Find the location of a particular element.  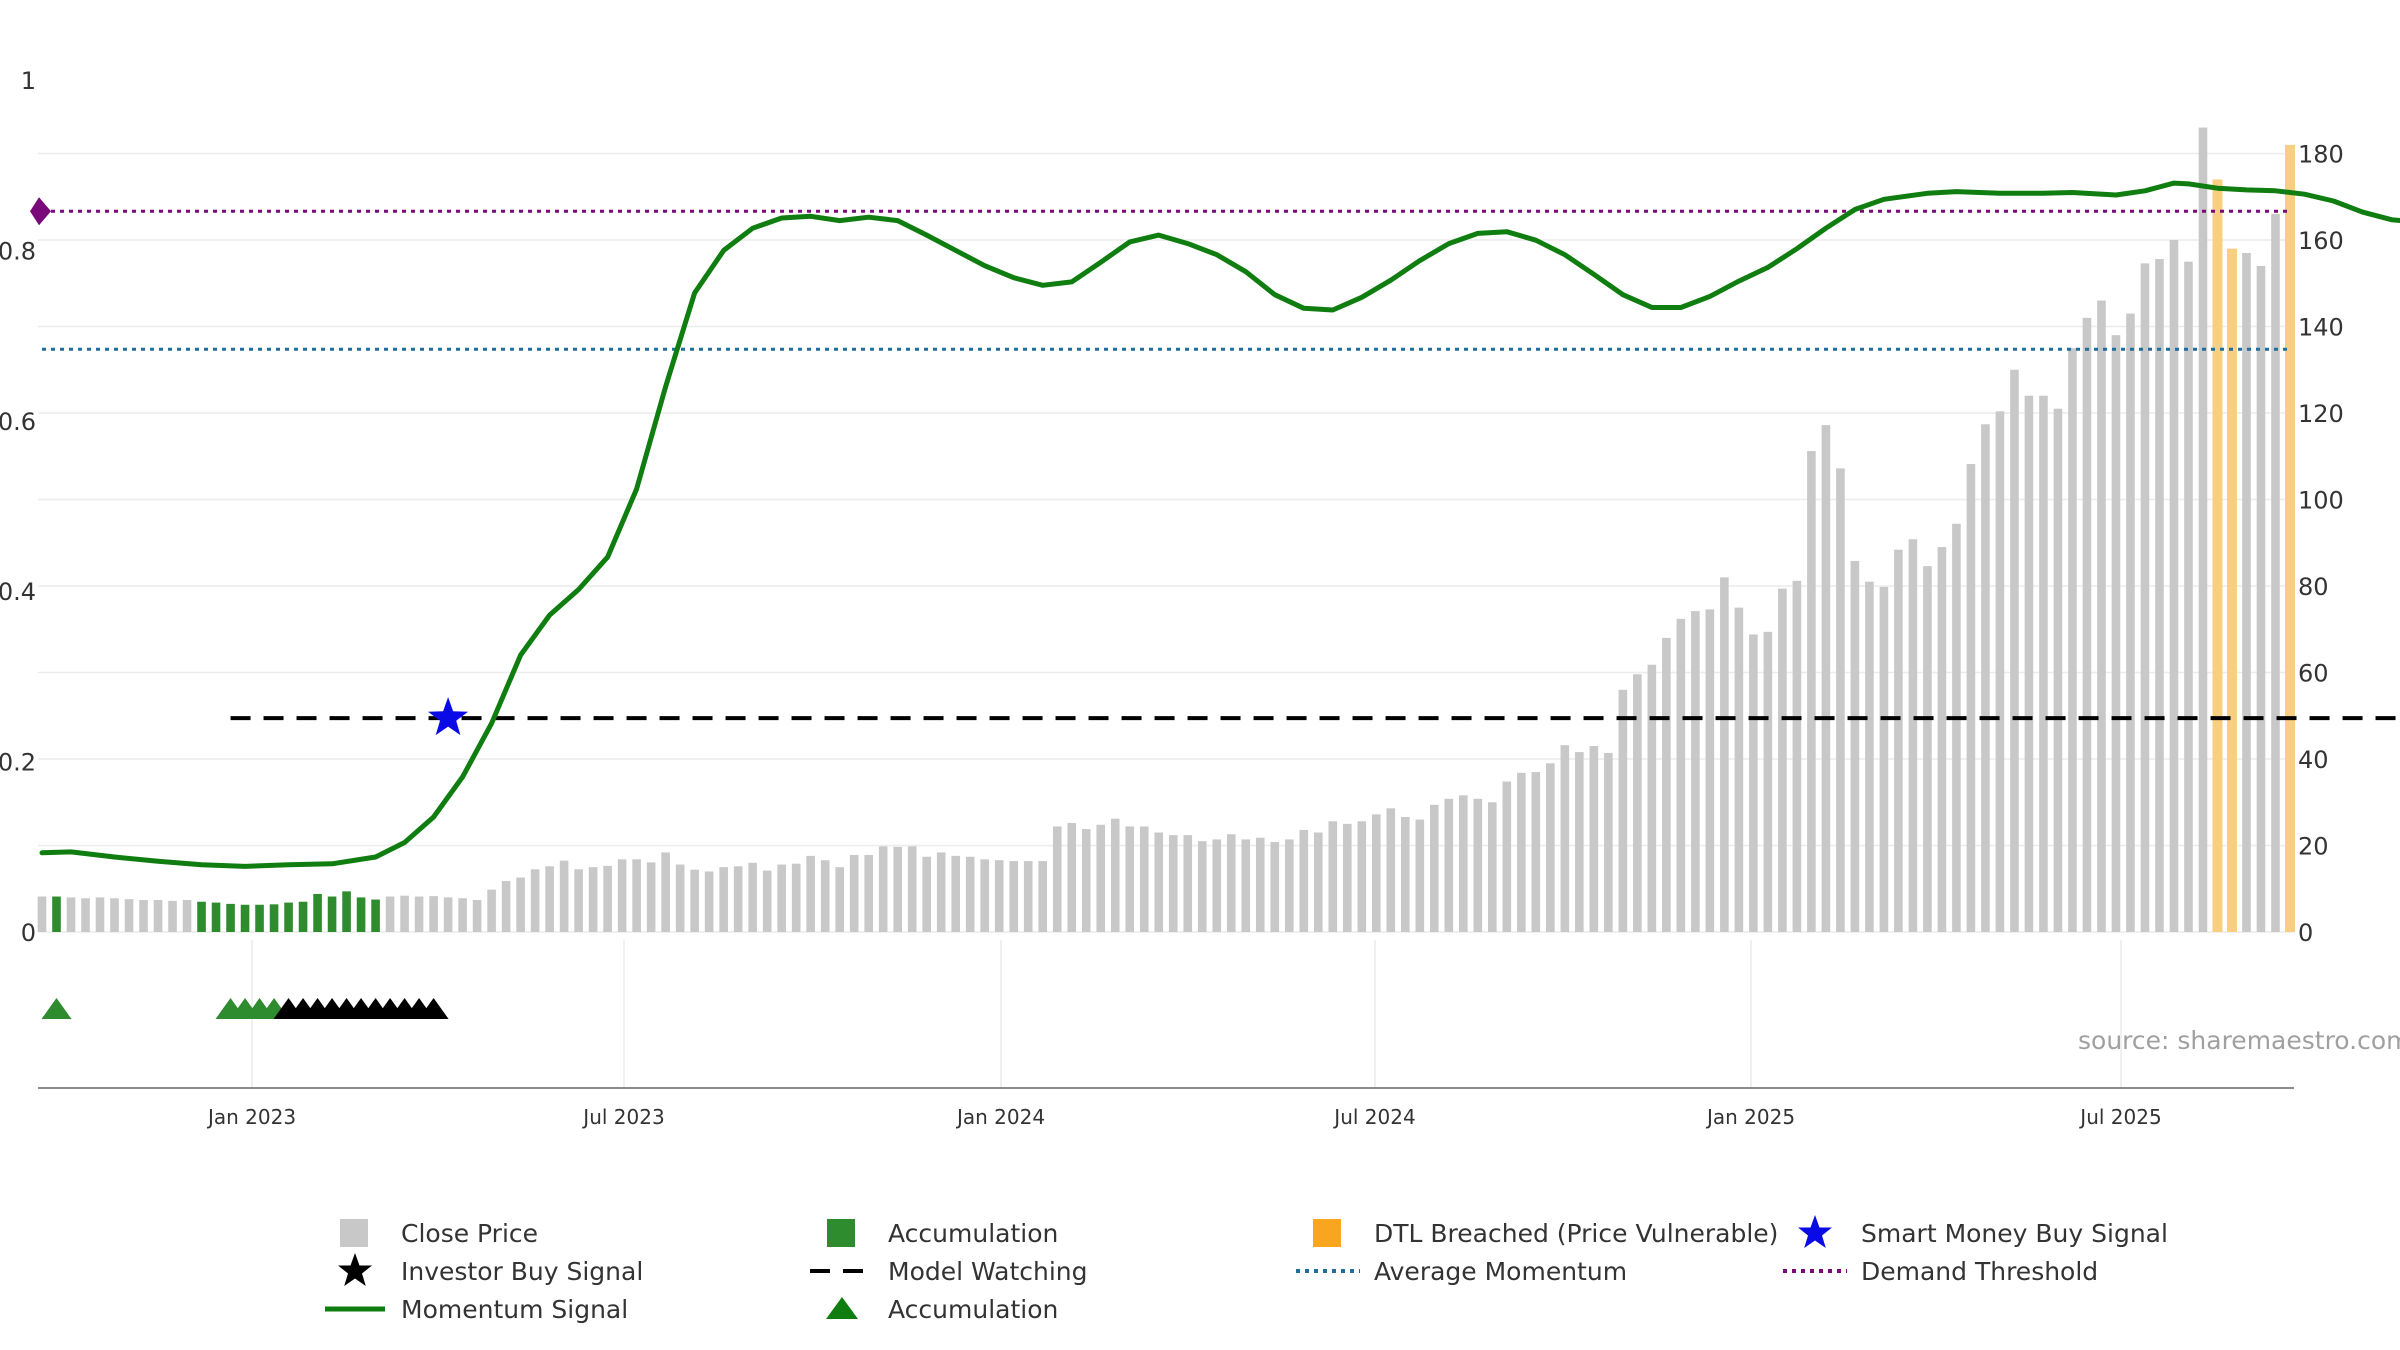

left-tick-label: 1 is located at coordinates (28, 81).